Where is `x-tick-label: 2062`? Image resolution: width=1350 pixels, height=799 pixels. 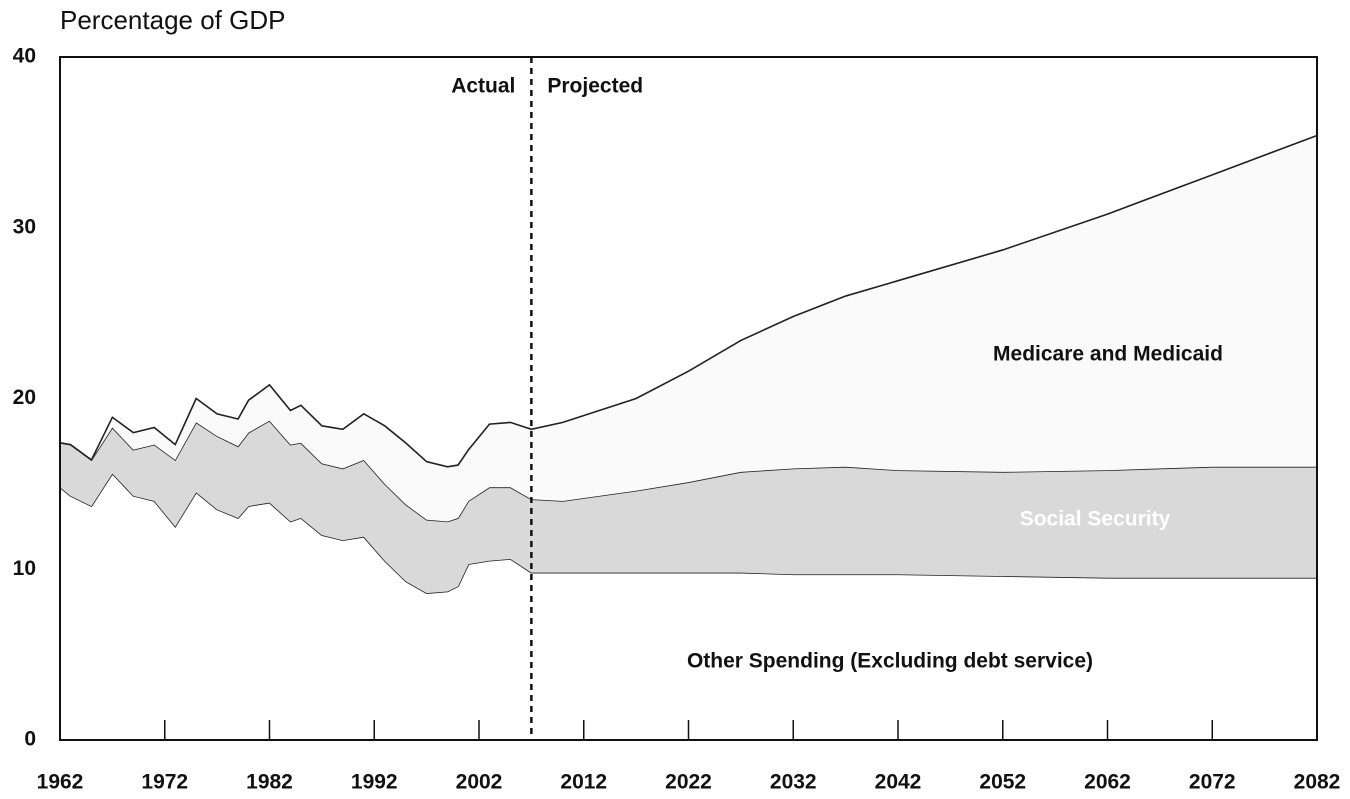 x-tick-label: 2062 is located at coordinates (1107, 782).